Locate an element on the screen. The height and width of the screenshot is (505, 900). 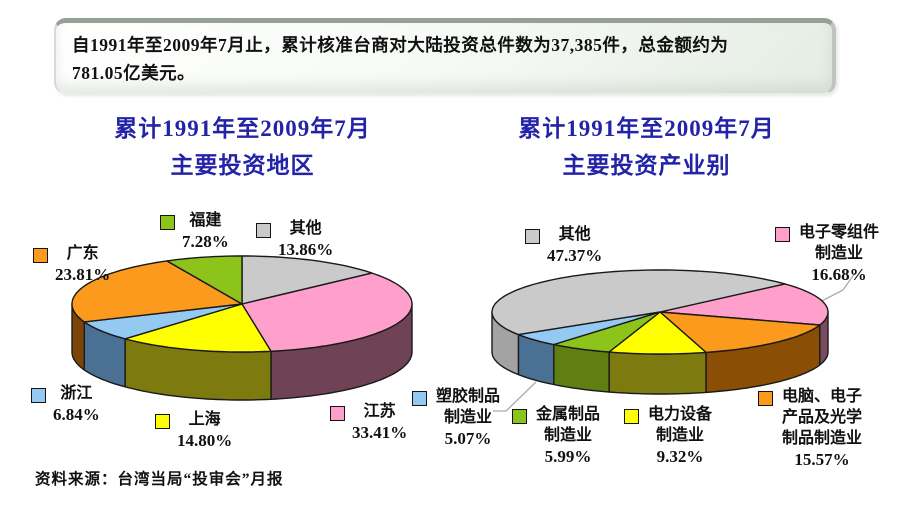
fujian-label: 福建 is located at coordinates (205, 220).